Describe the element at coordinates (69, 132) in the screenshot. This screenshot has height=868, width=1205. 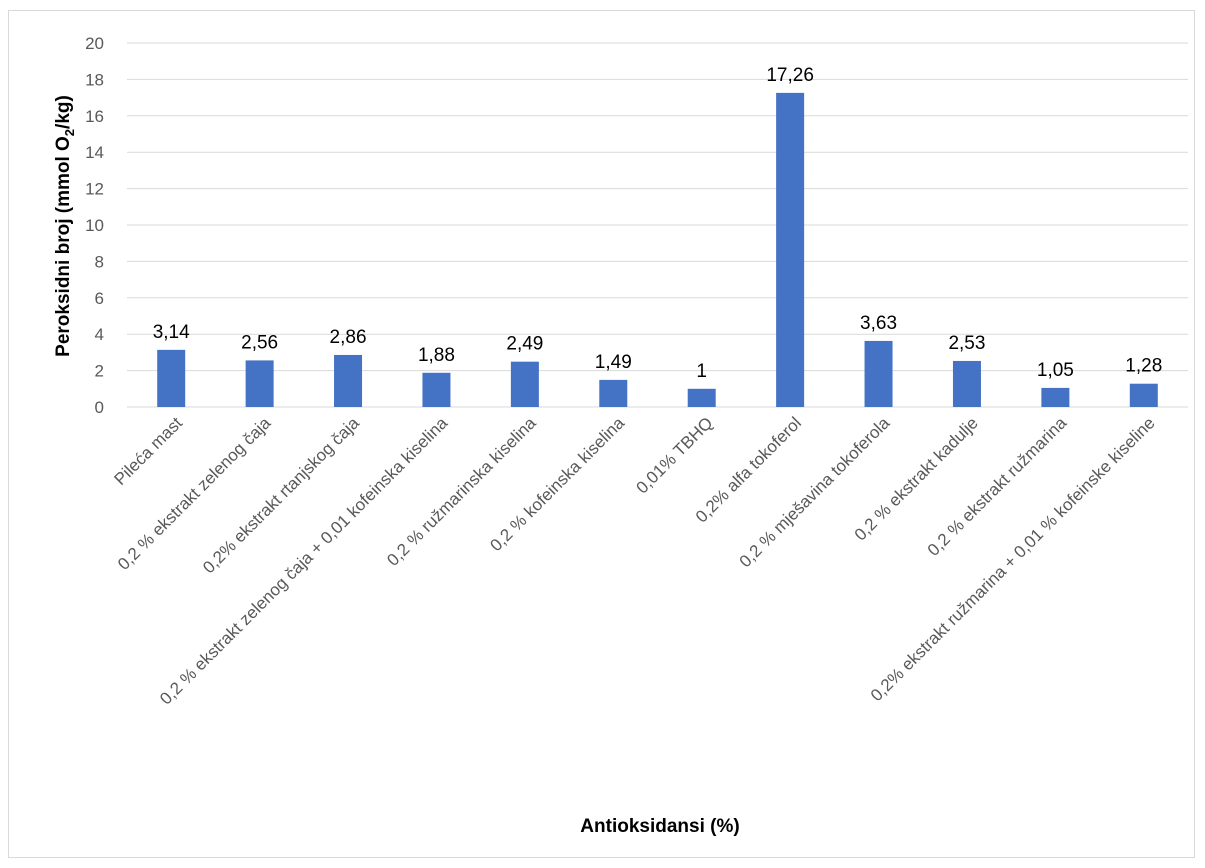
I see `y-axis-title-subscript: 2` at that location.